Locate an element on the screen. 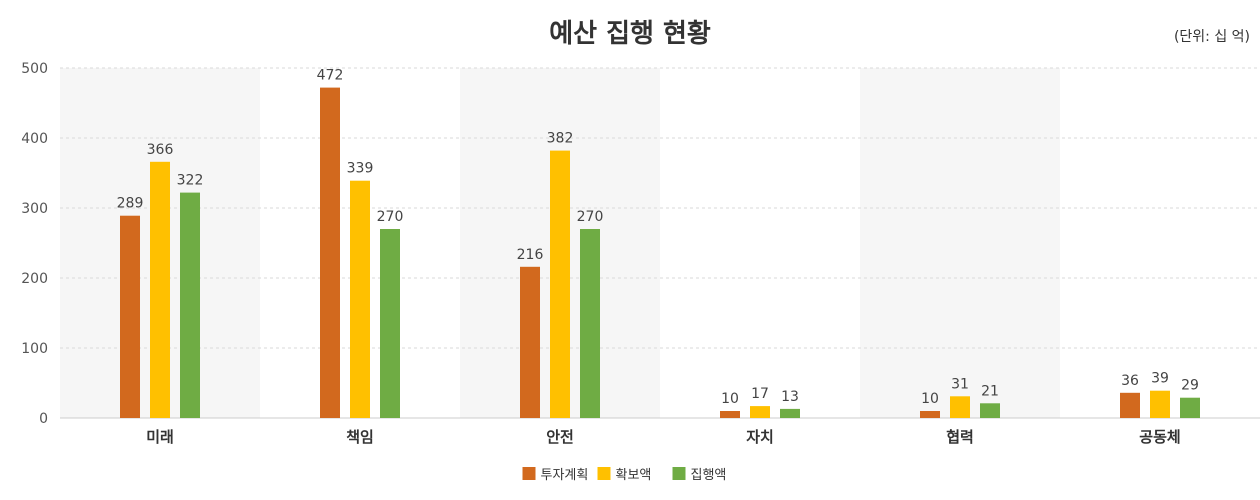 The height and width of the screenshot is (500, 1260). data-label: 289 is located at coordinates (130, 204).